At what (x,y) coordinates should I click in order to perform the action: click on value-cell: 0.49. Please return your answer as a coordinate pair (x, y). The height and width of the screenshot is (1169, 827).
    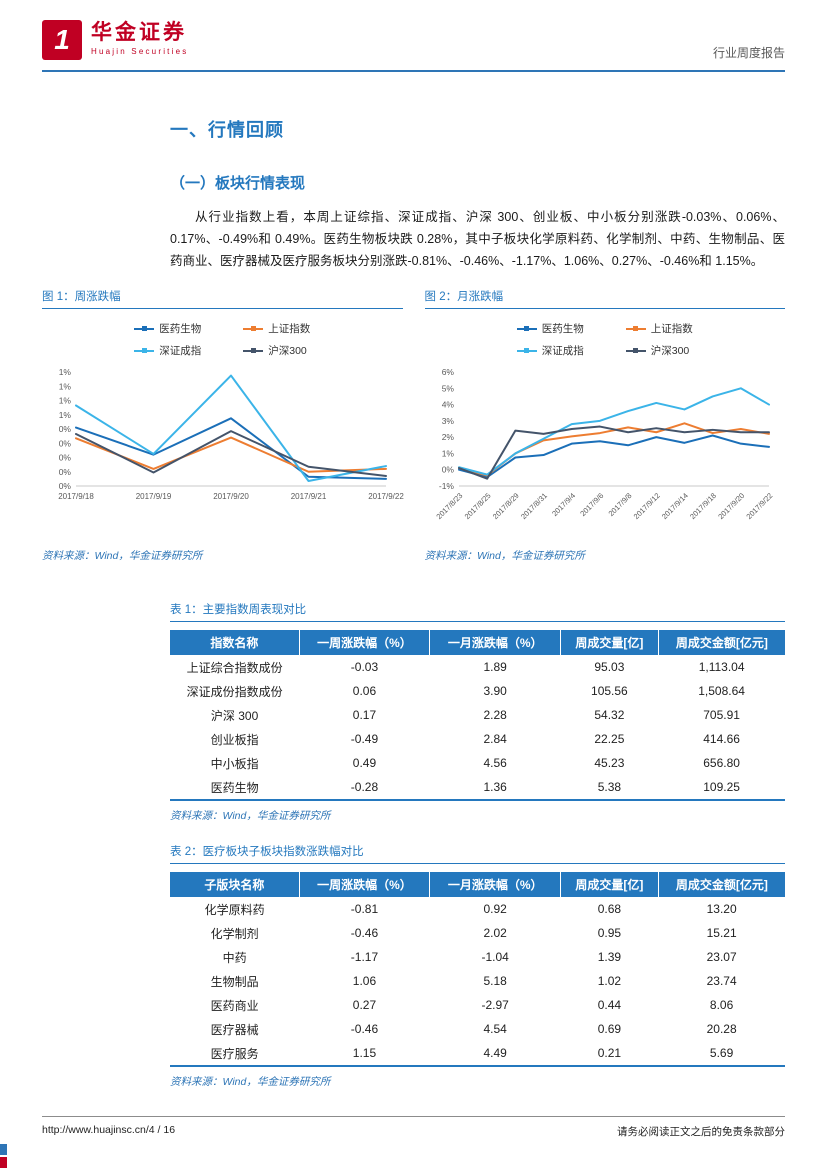
    Looking at the image, I should click on (364, 763).